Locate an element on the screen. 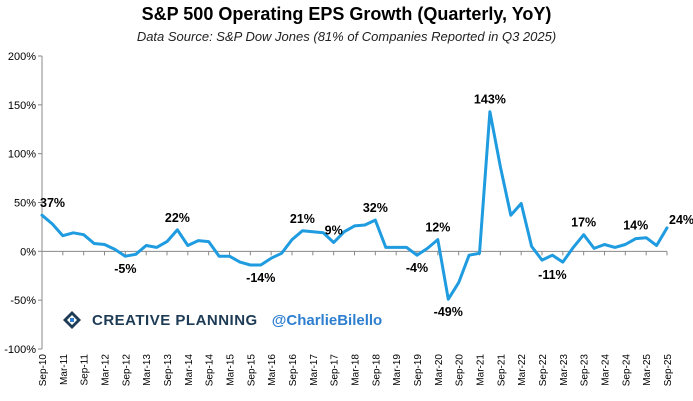 The width and height of the screenshot is (693, 401). x-tick-label: Mar-23 is located at coordinates (564, 370).